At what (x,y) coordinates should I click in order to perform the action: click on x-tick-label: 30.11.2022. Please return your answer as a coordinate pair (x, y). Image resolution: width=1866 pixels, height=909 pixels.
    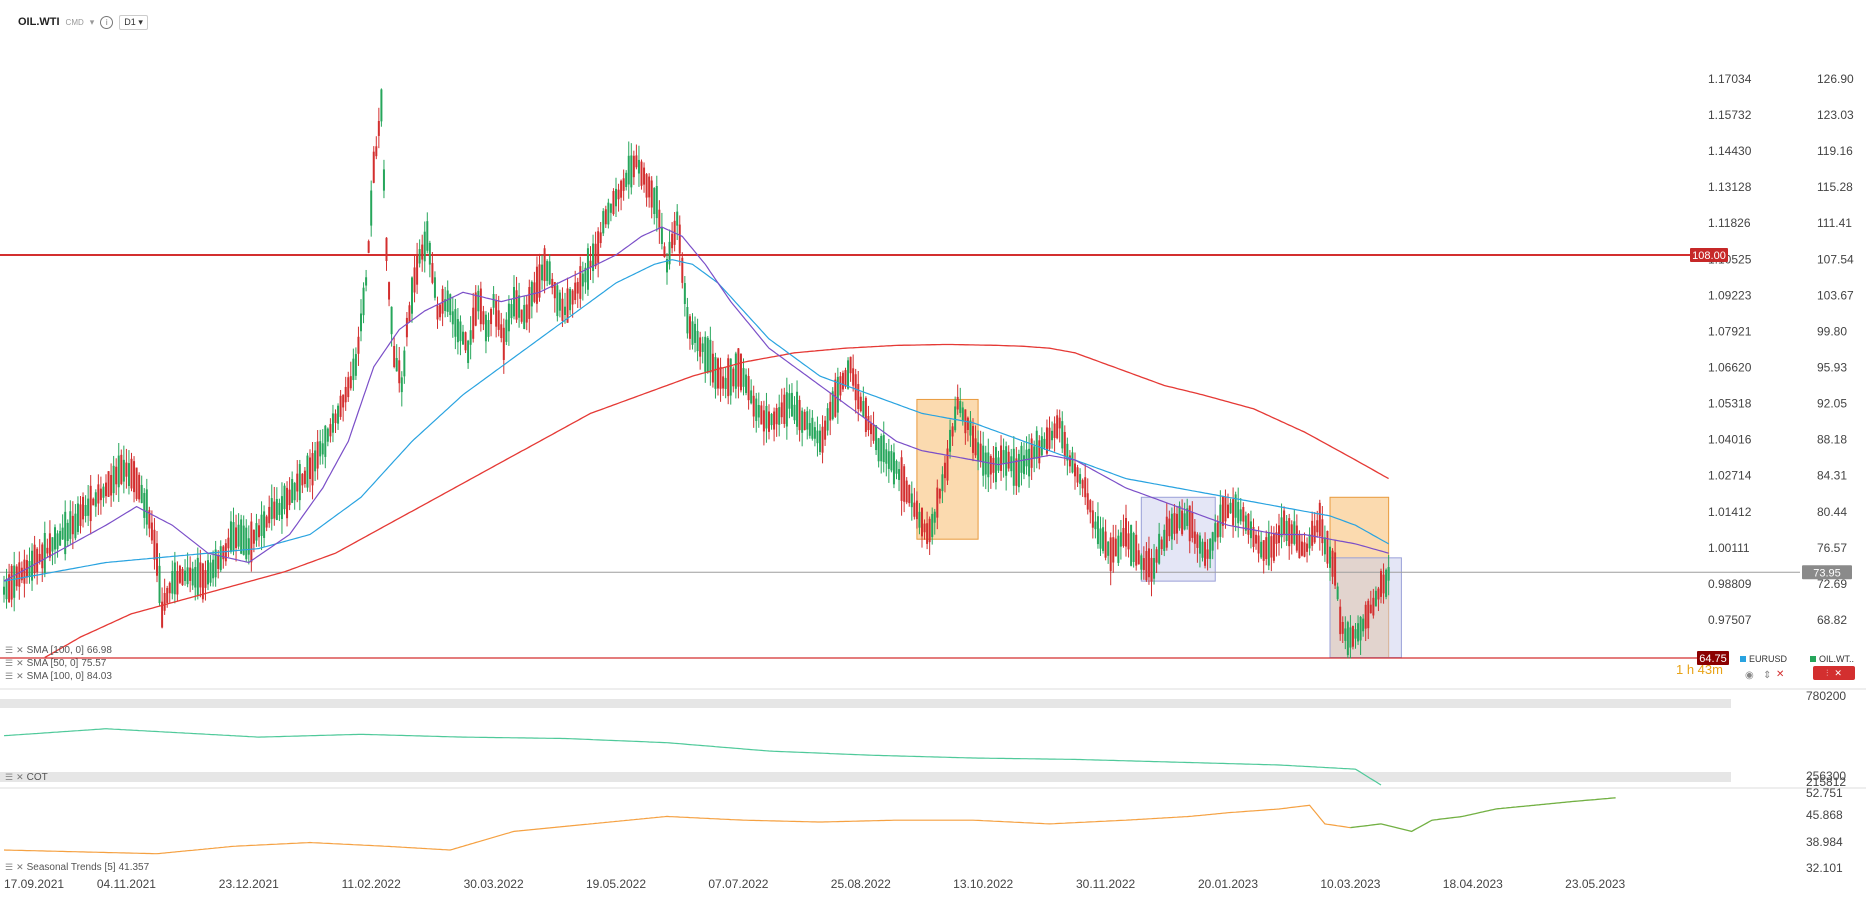
    Looking at the image, I should click on (1105, 884).